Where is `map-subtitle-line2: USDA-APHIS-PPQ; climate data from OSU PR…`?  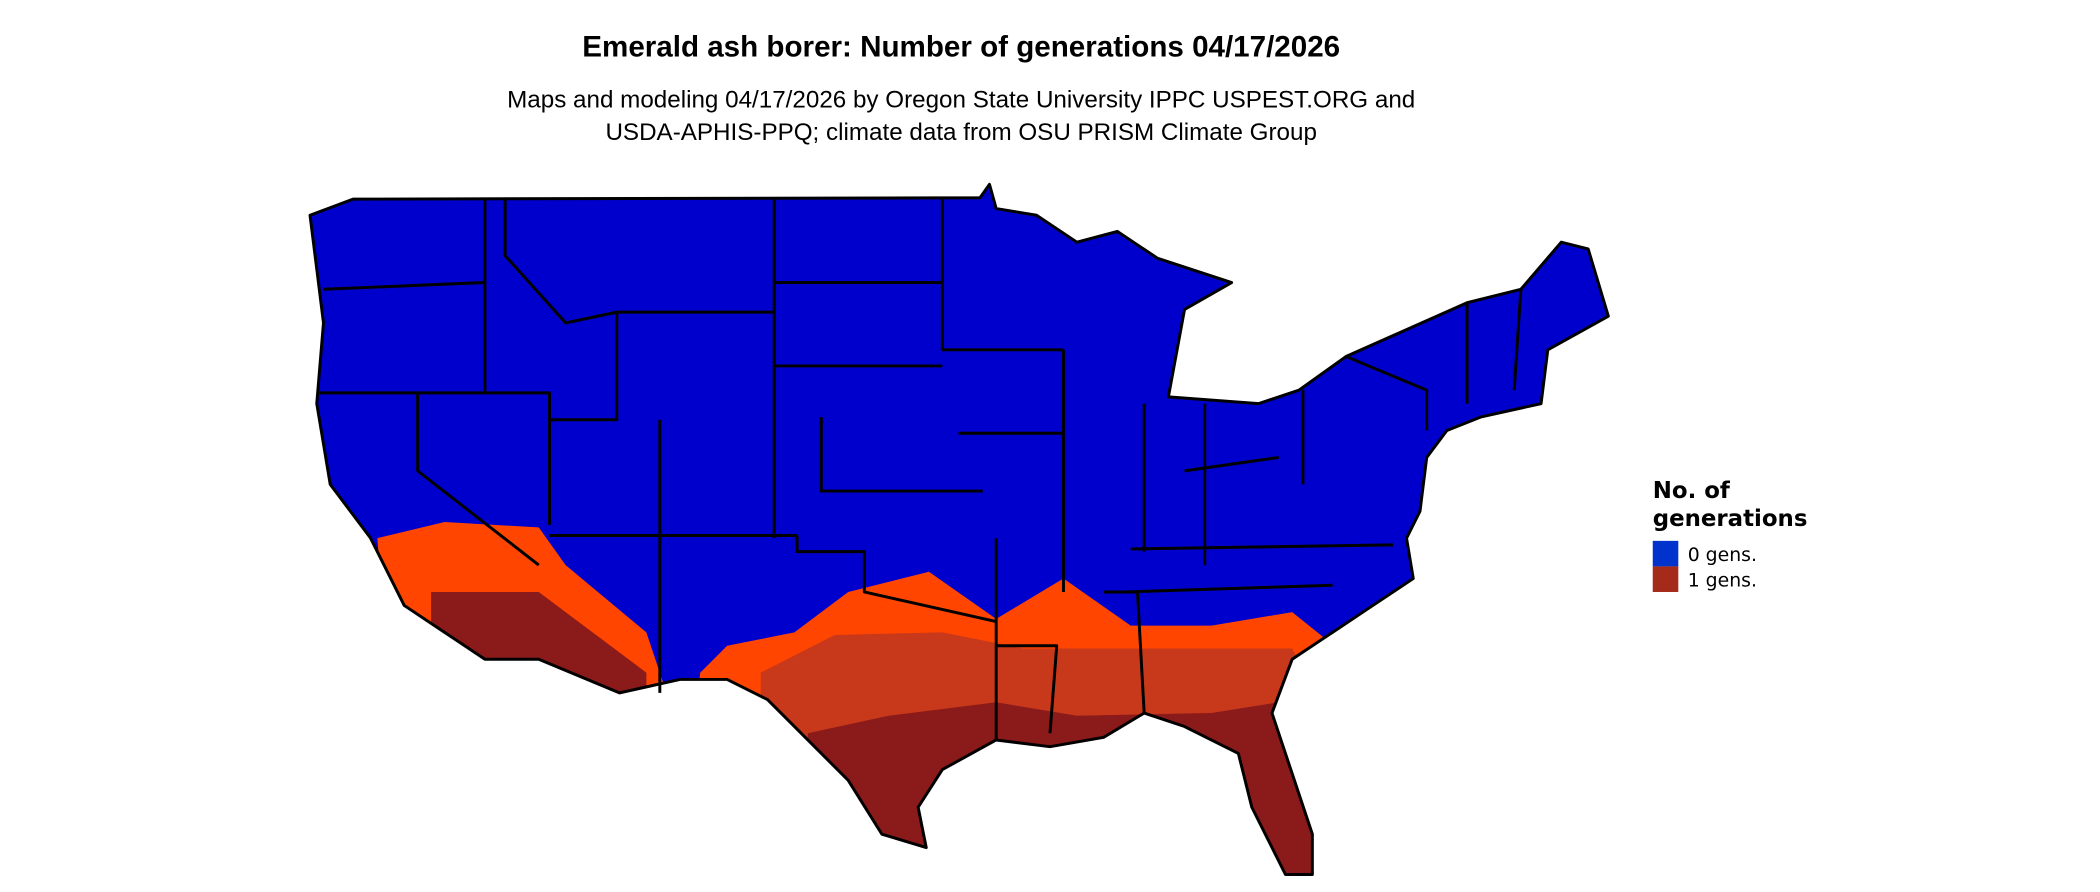 map-subtitle-line2: USDA-APHIS-PPQ; climate data from OSU PR… is located at coordinates (960, 132).